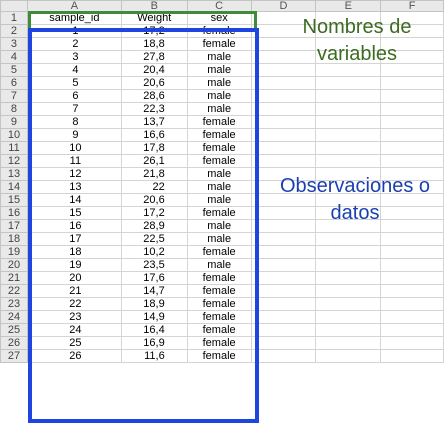 The image size is (444, 424). Describe the element at coordinates (74, 174) in the screenshot. I see `cell-sample-id: 12` at that location.